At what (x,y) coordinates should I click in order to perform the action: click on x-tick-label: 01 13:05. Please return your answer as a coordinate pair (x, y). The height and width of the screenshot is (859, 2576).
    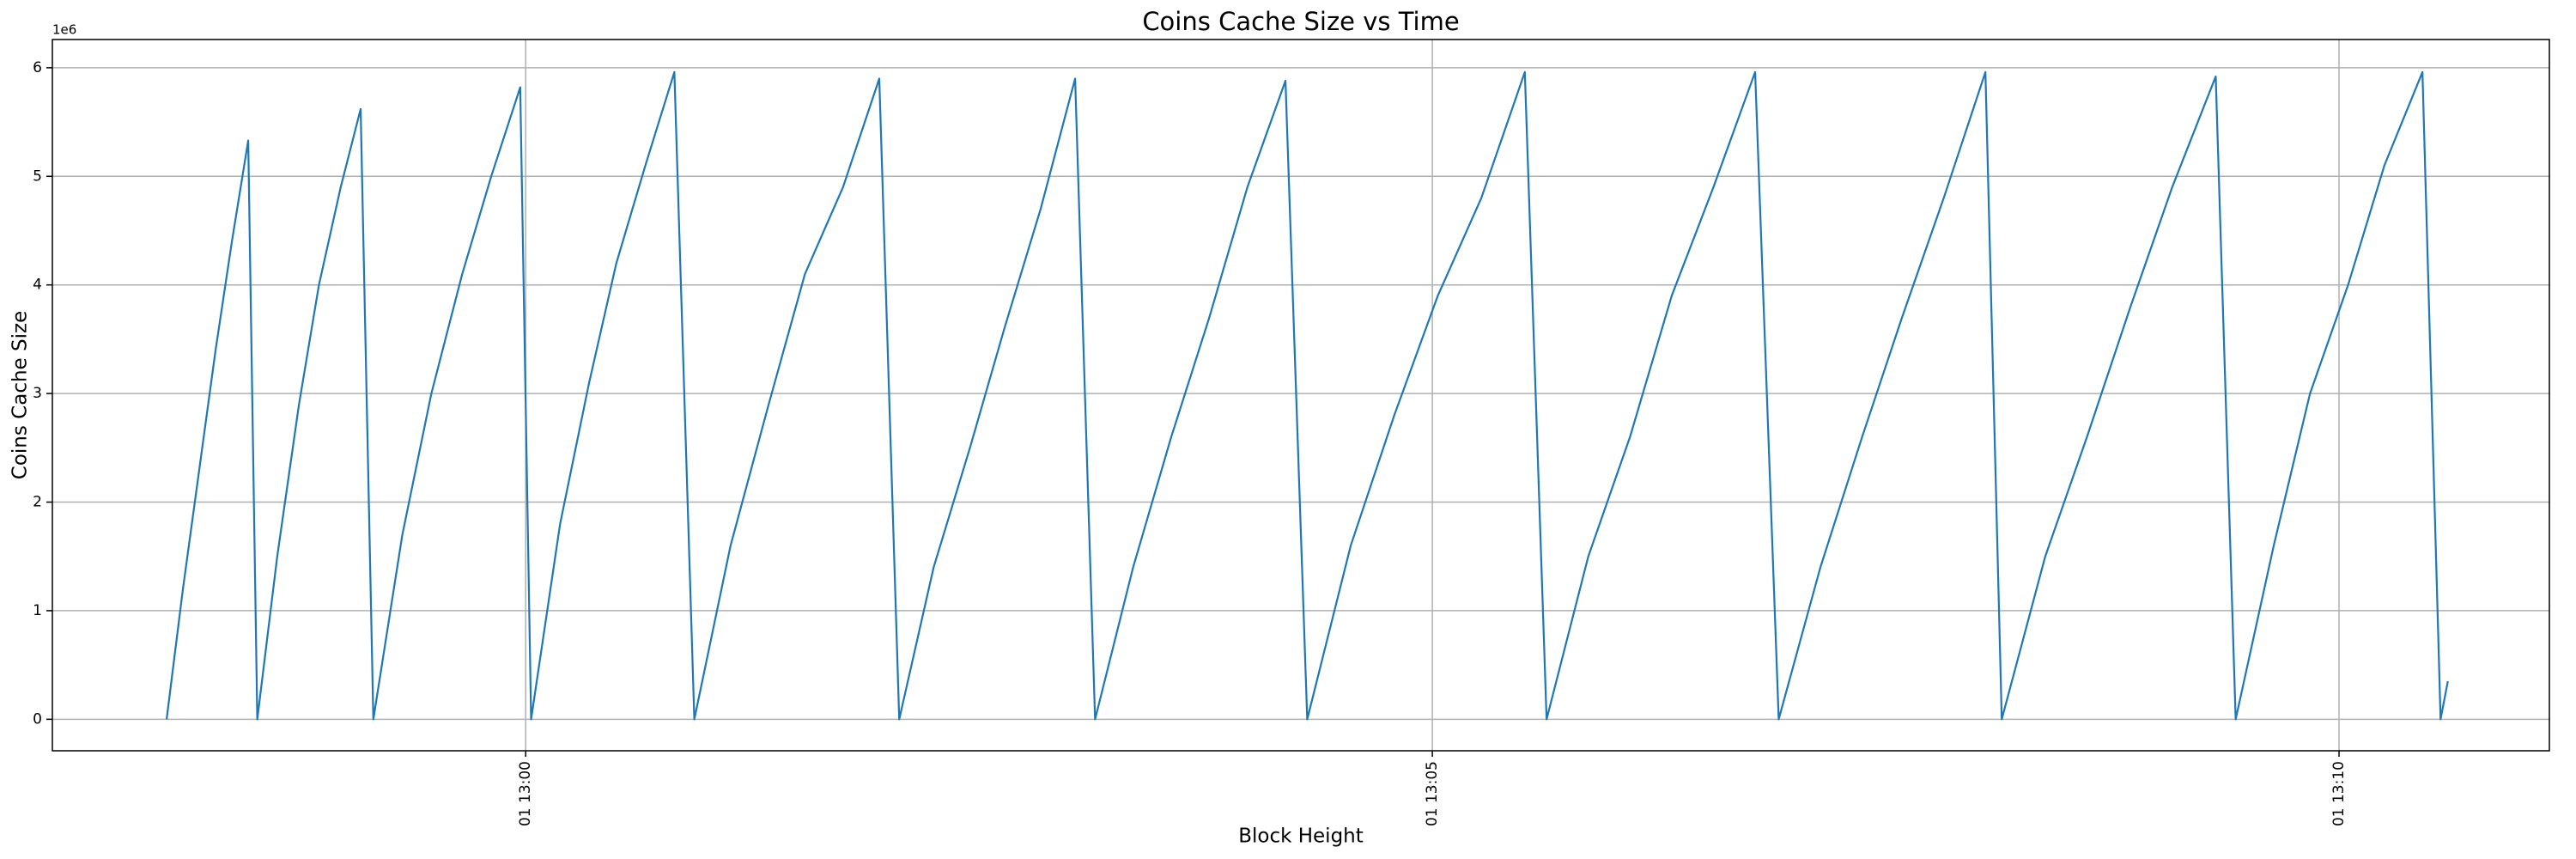
    Looking at the image, I should click on (1433, 793).